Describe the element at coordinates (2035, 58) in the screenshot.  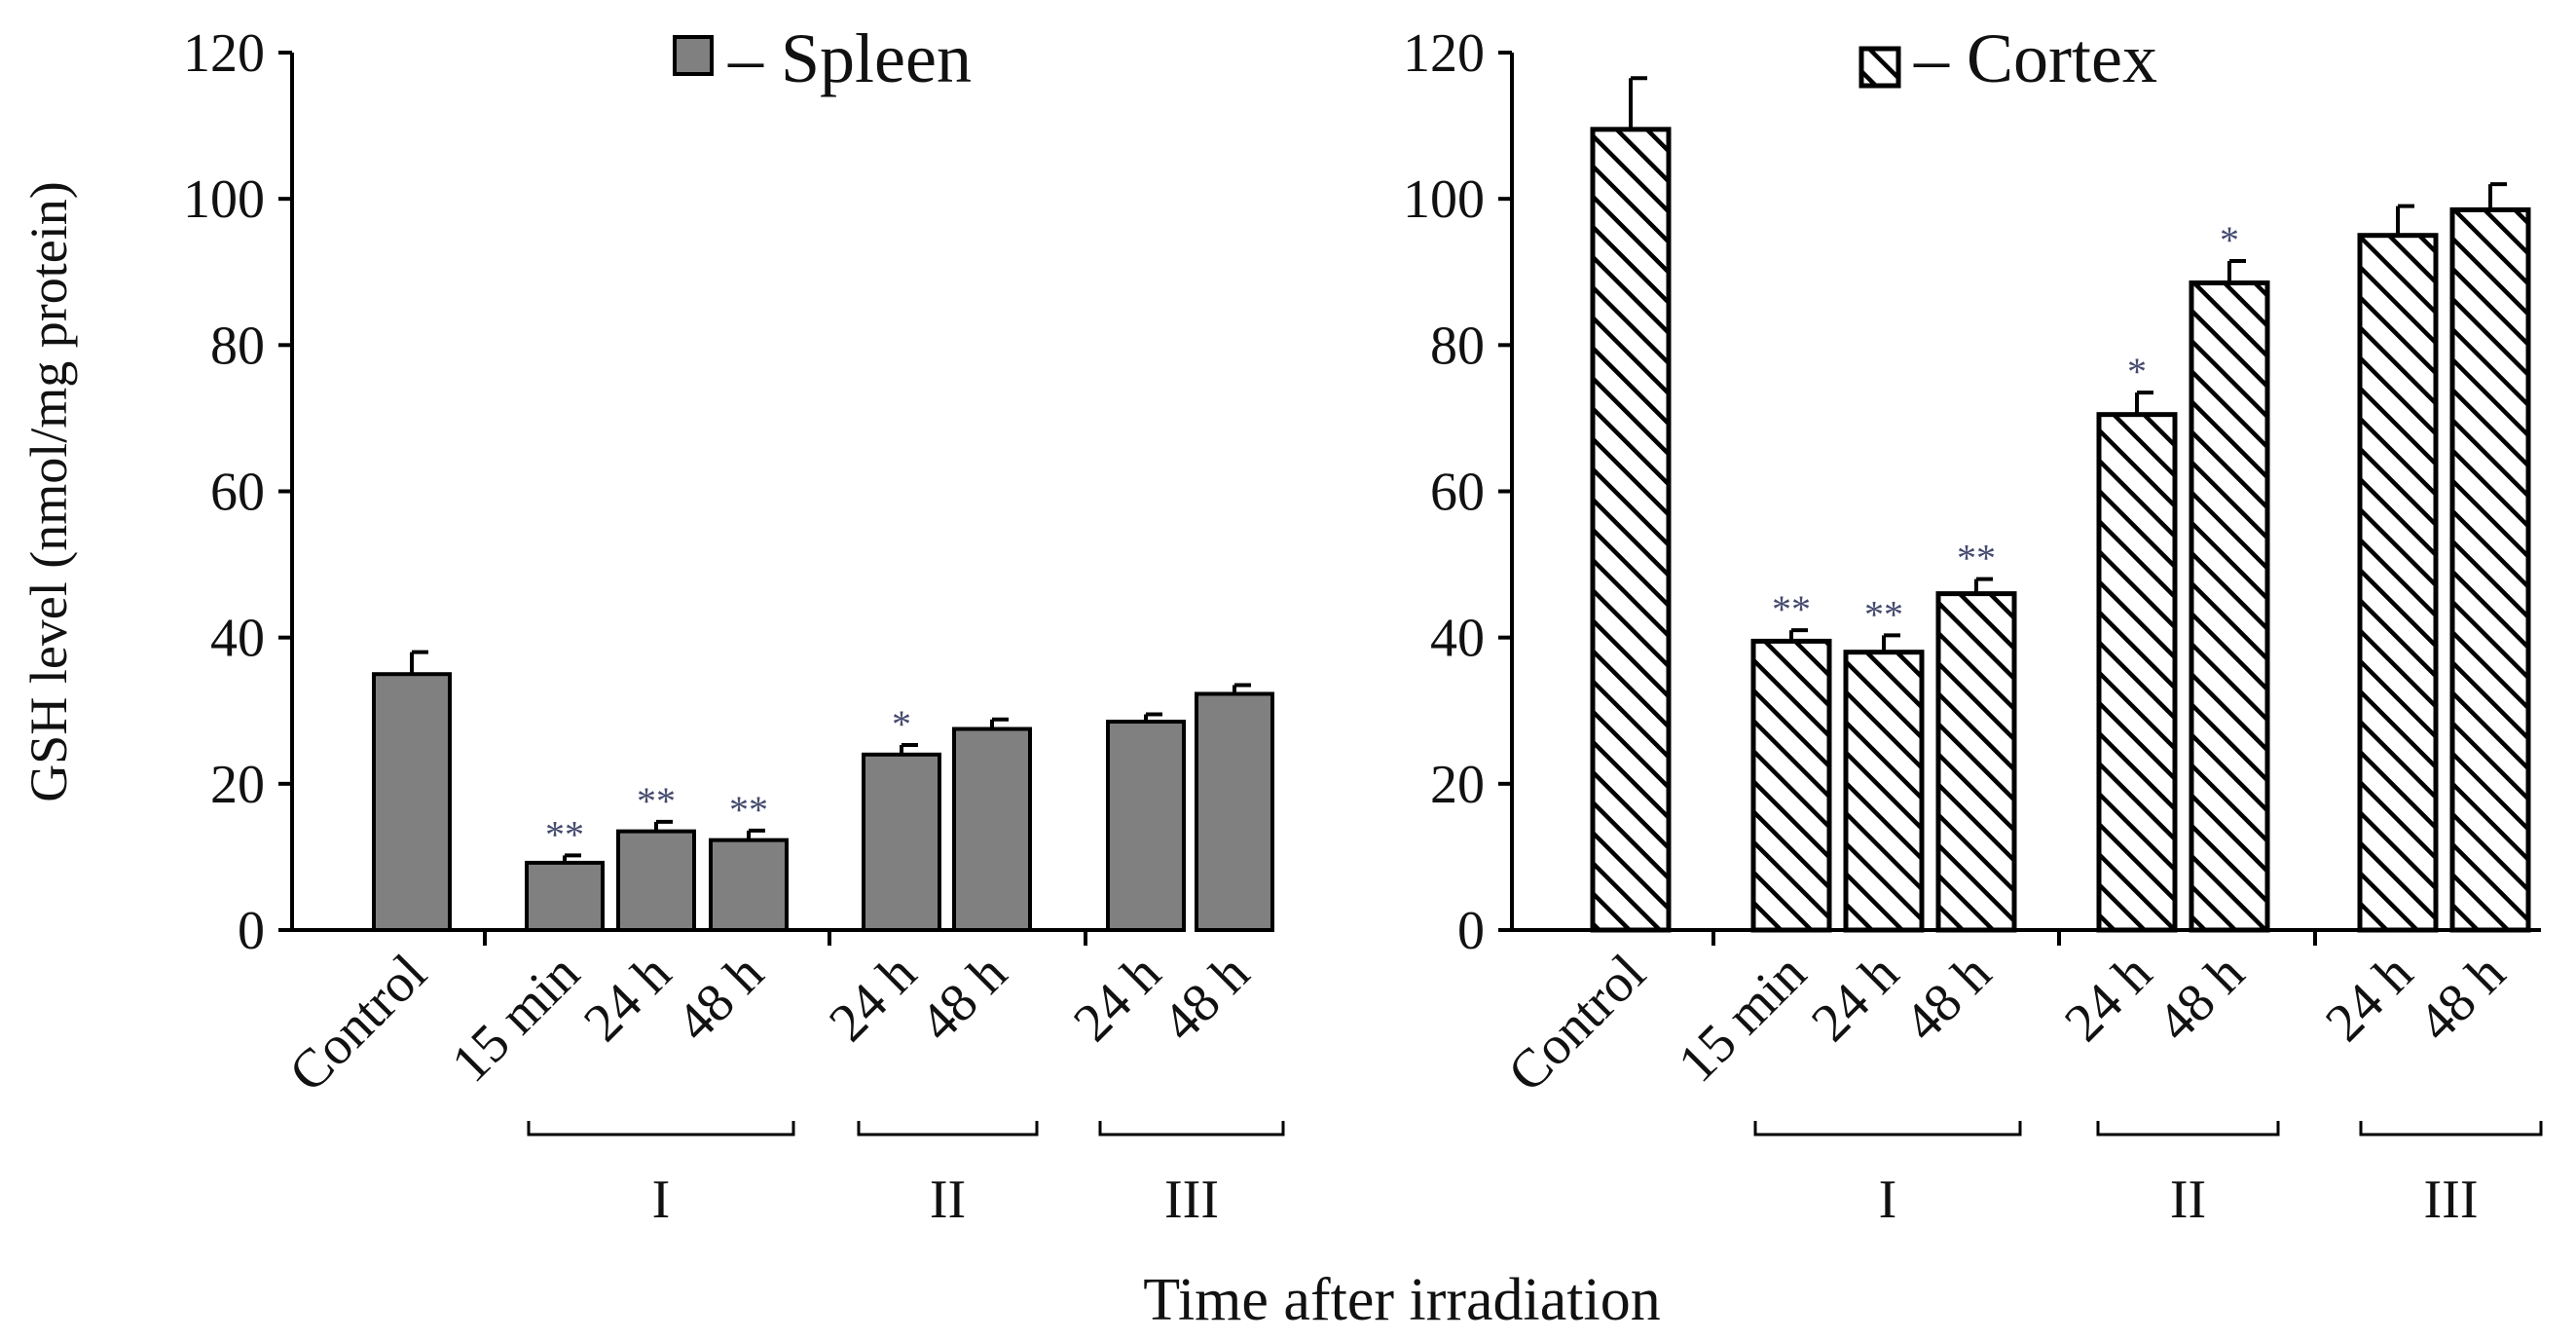
I see `legend-label: – Cortex` at that location.